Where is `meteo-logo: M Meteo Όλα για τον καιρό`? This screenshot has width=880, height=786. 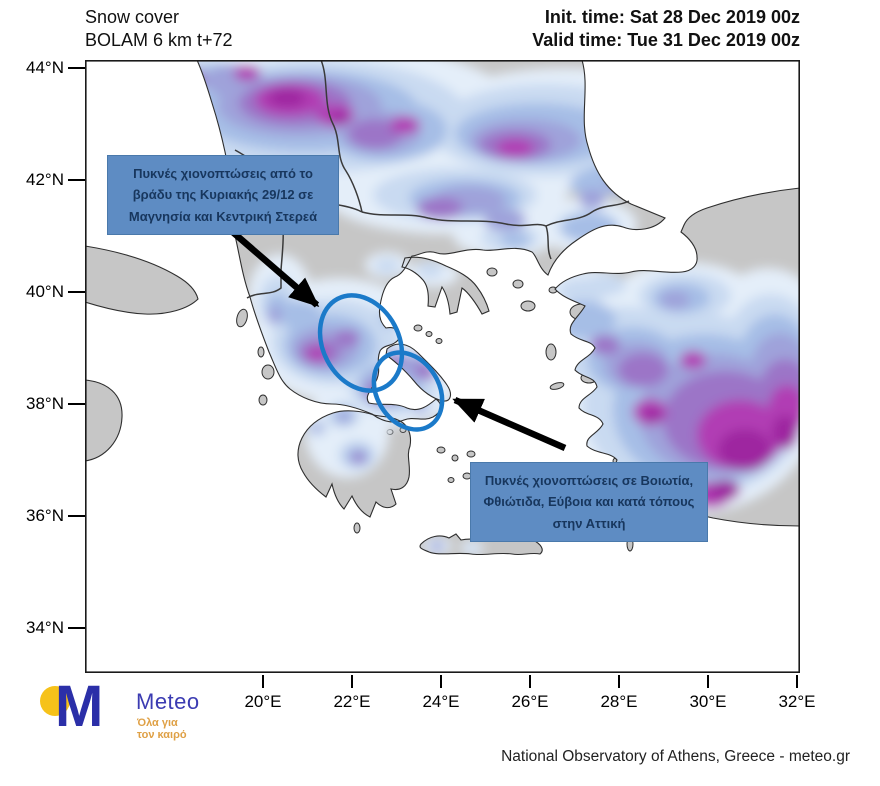
meteo-logo: M Meteo Όλα για τον καιρό is located at coordinates (140, 711).